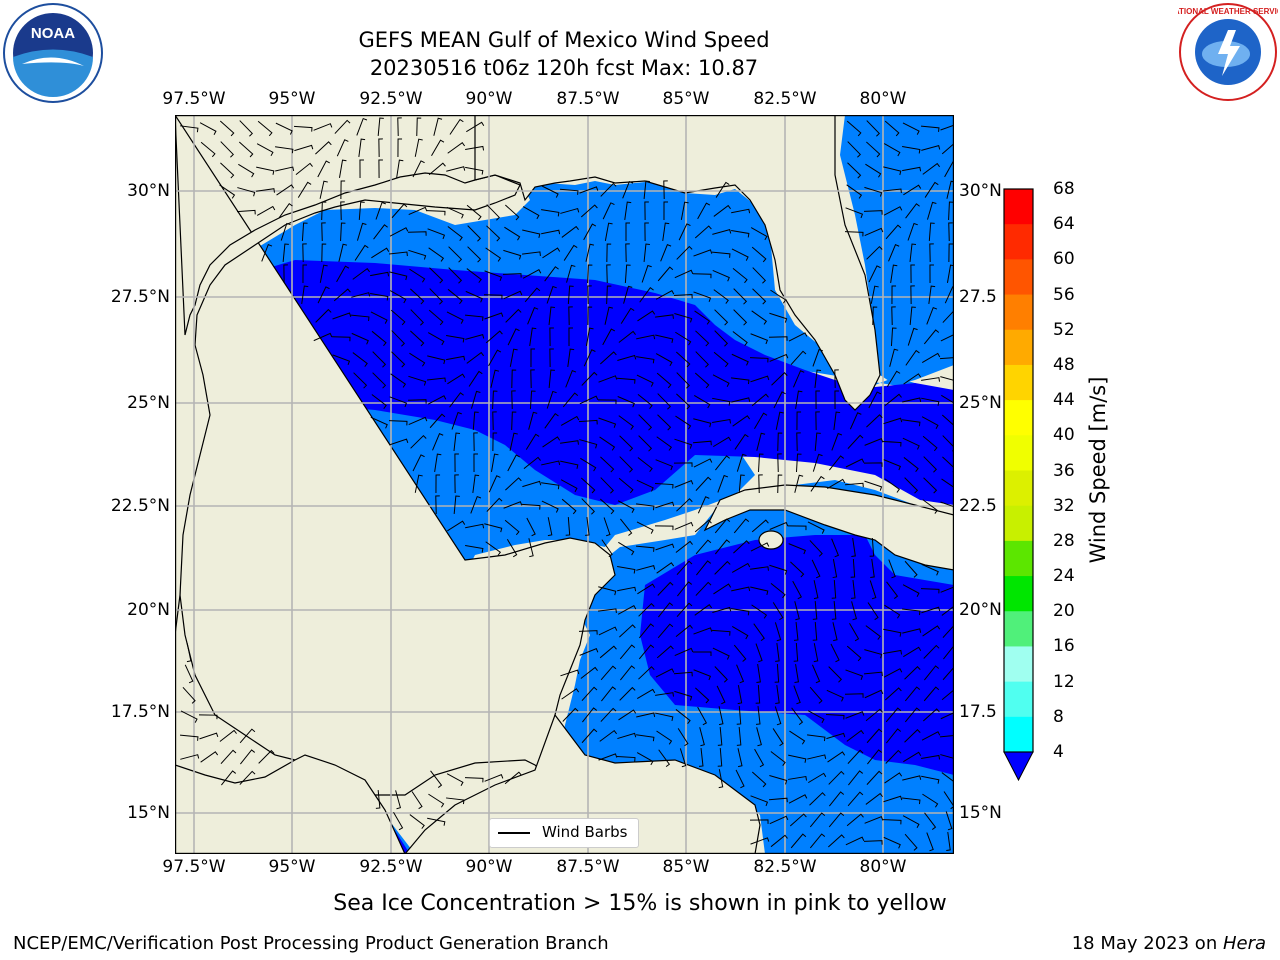 The image size is (1280, 960). Describe the element at coordinates (489, 867) in the screenshot. I see `lon-tick-bottom: 90°W` at that location.